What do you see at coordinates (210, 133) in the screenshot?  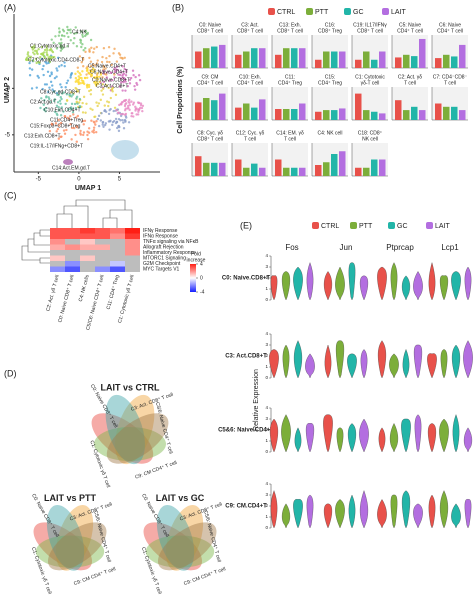 I see `facet-title: C8: Cyc. γδ` at bounding box center [210, 133].